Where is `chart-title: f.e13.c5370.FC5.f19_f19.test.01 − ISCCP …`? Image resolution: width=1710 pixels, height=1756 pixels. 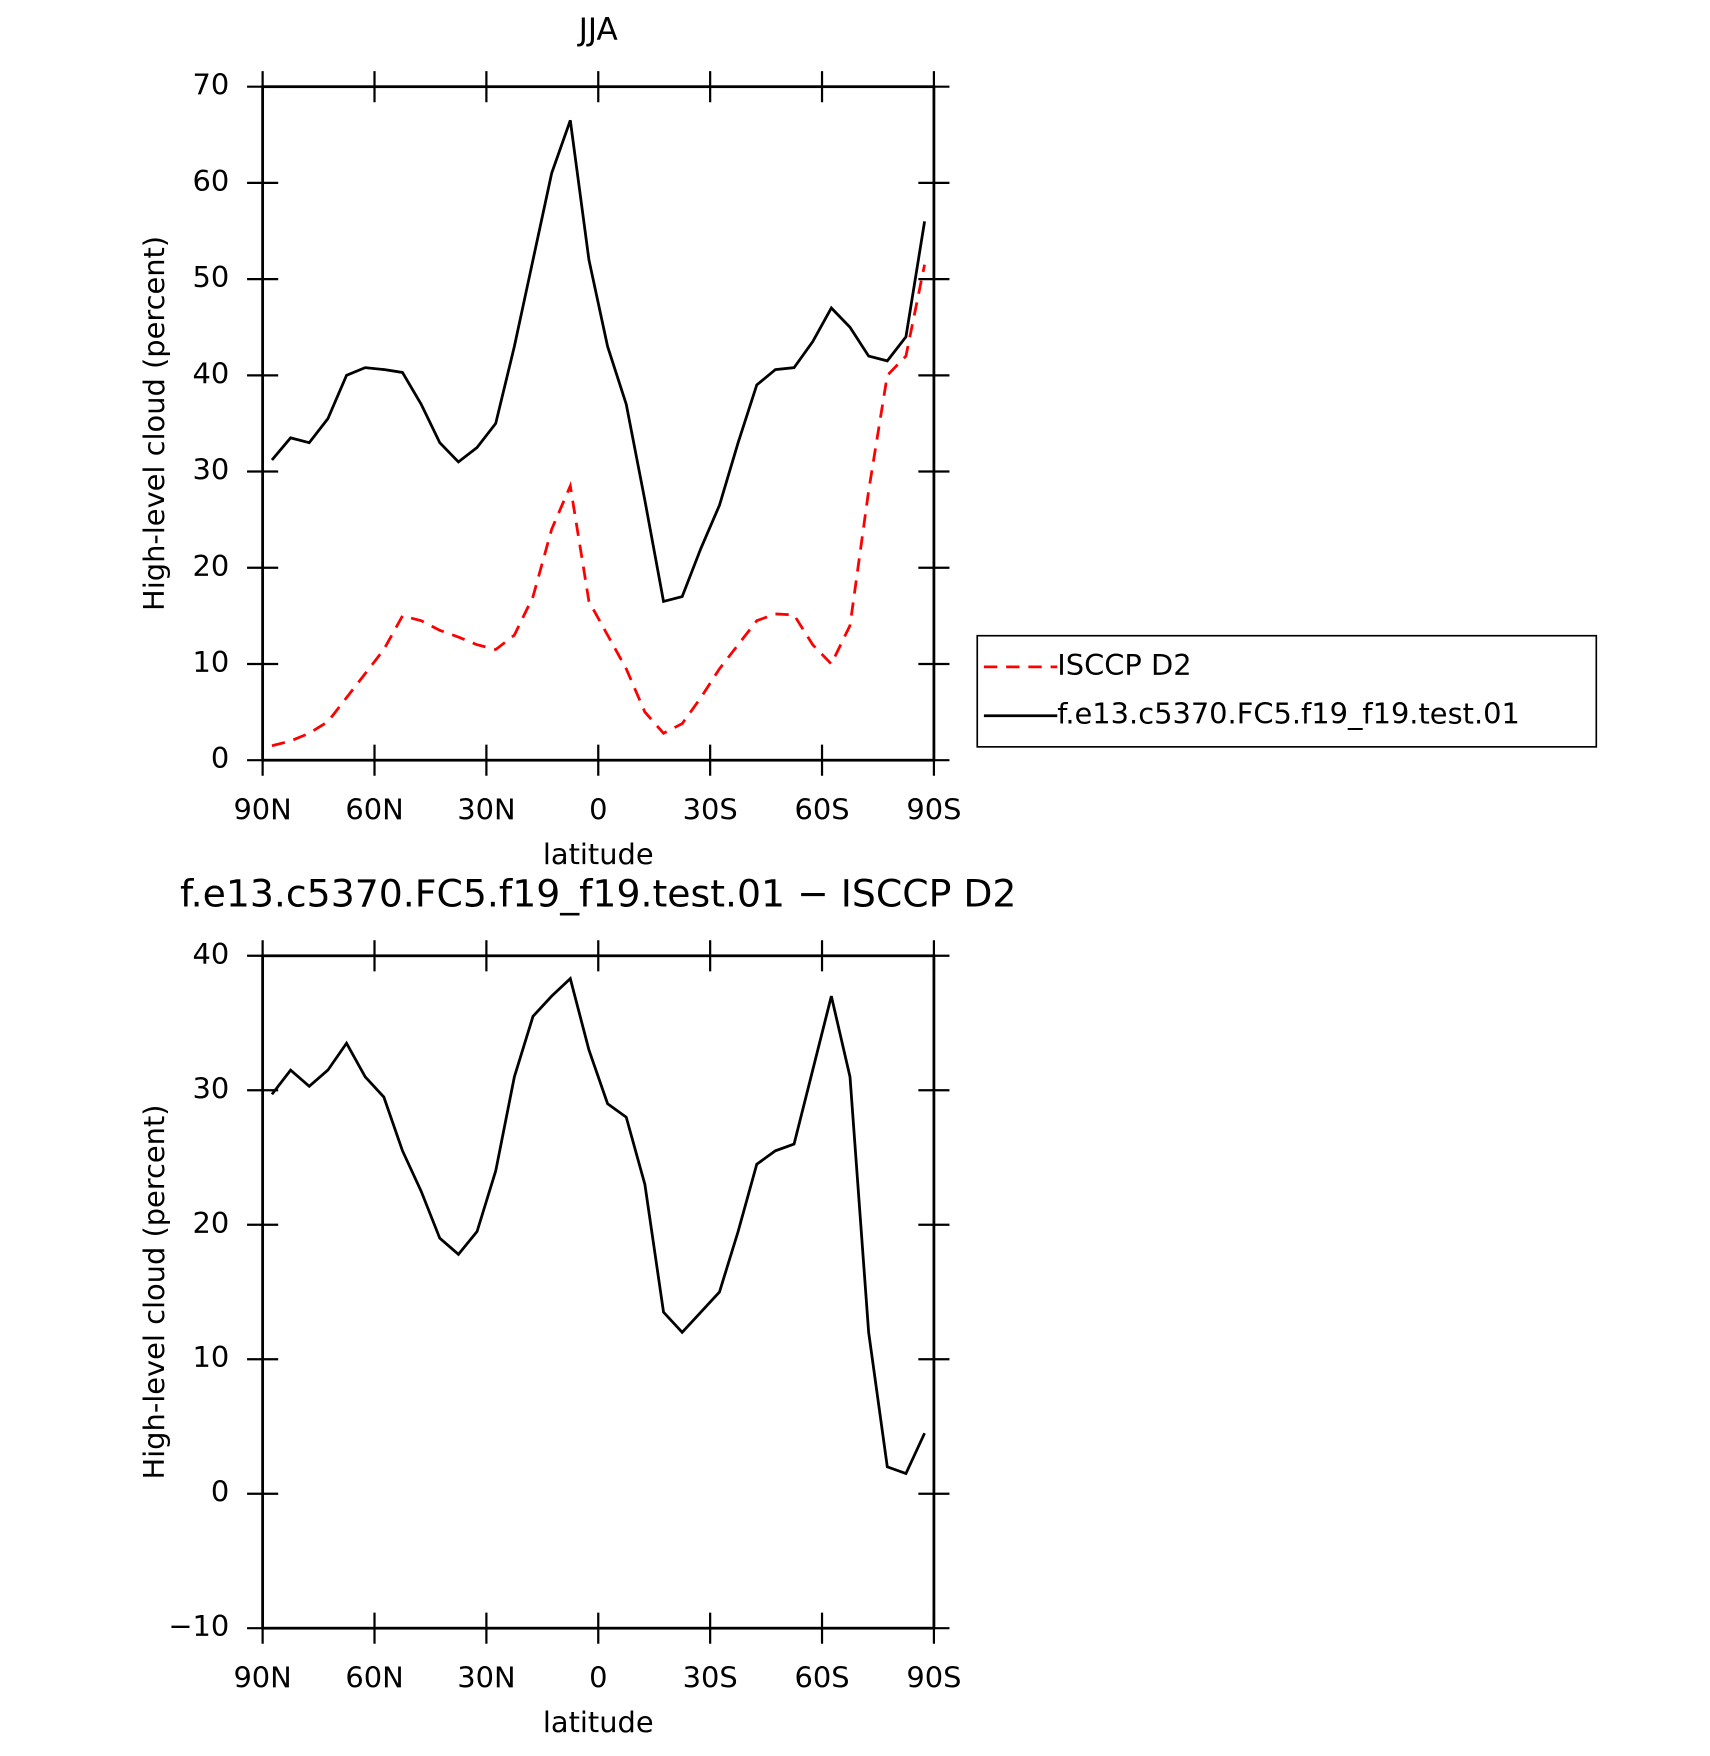 chart-title: f.e13.c5370.FC5.f19_f19.test.01 − ISCCP … is located at coordinates (598, 893).